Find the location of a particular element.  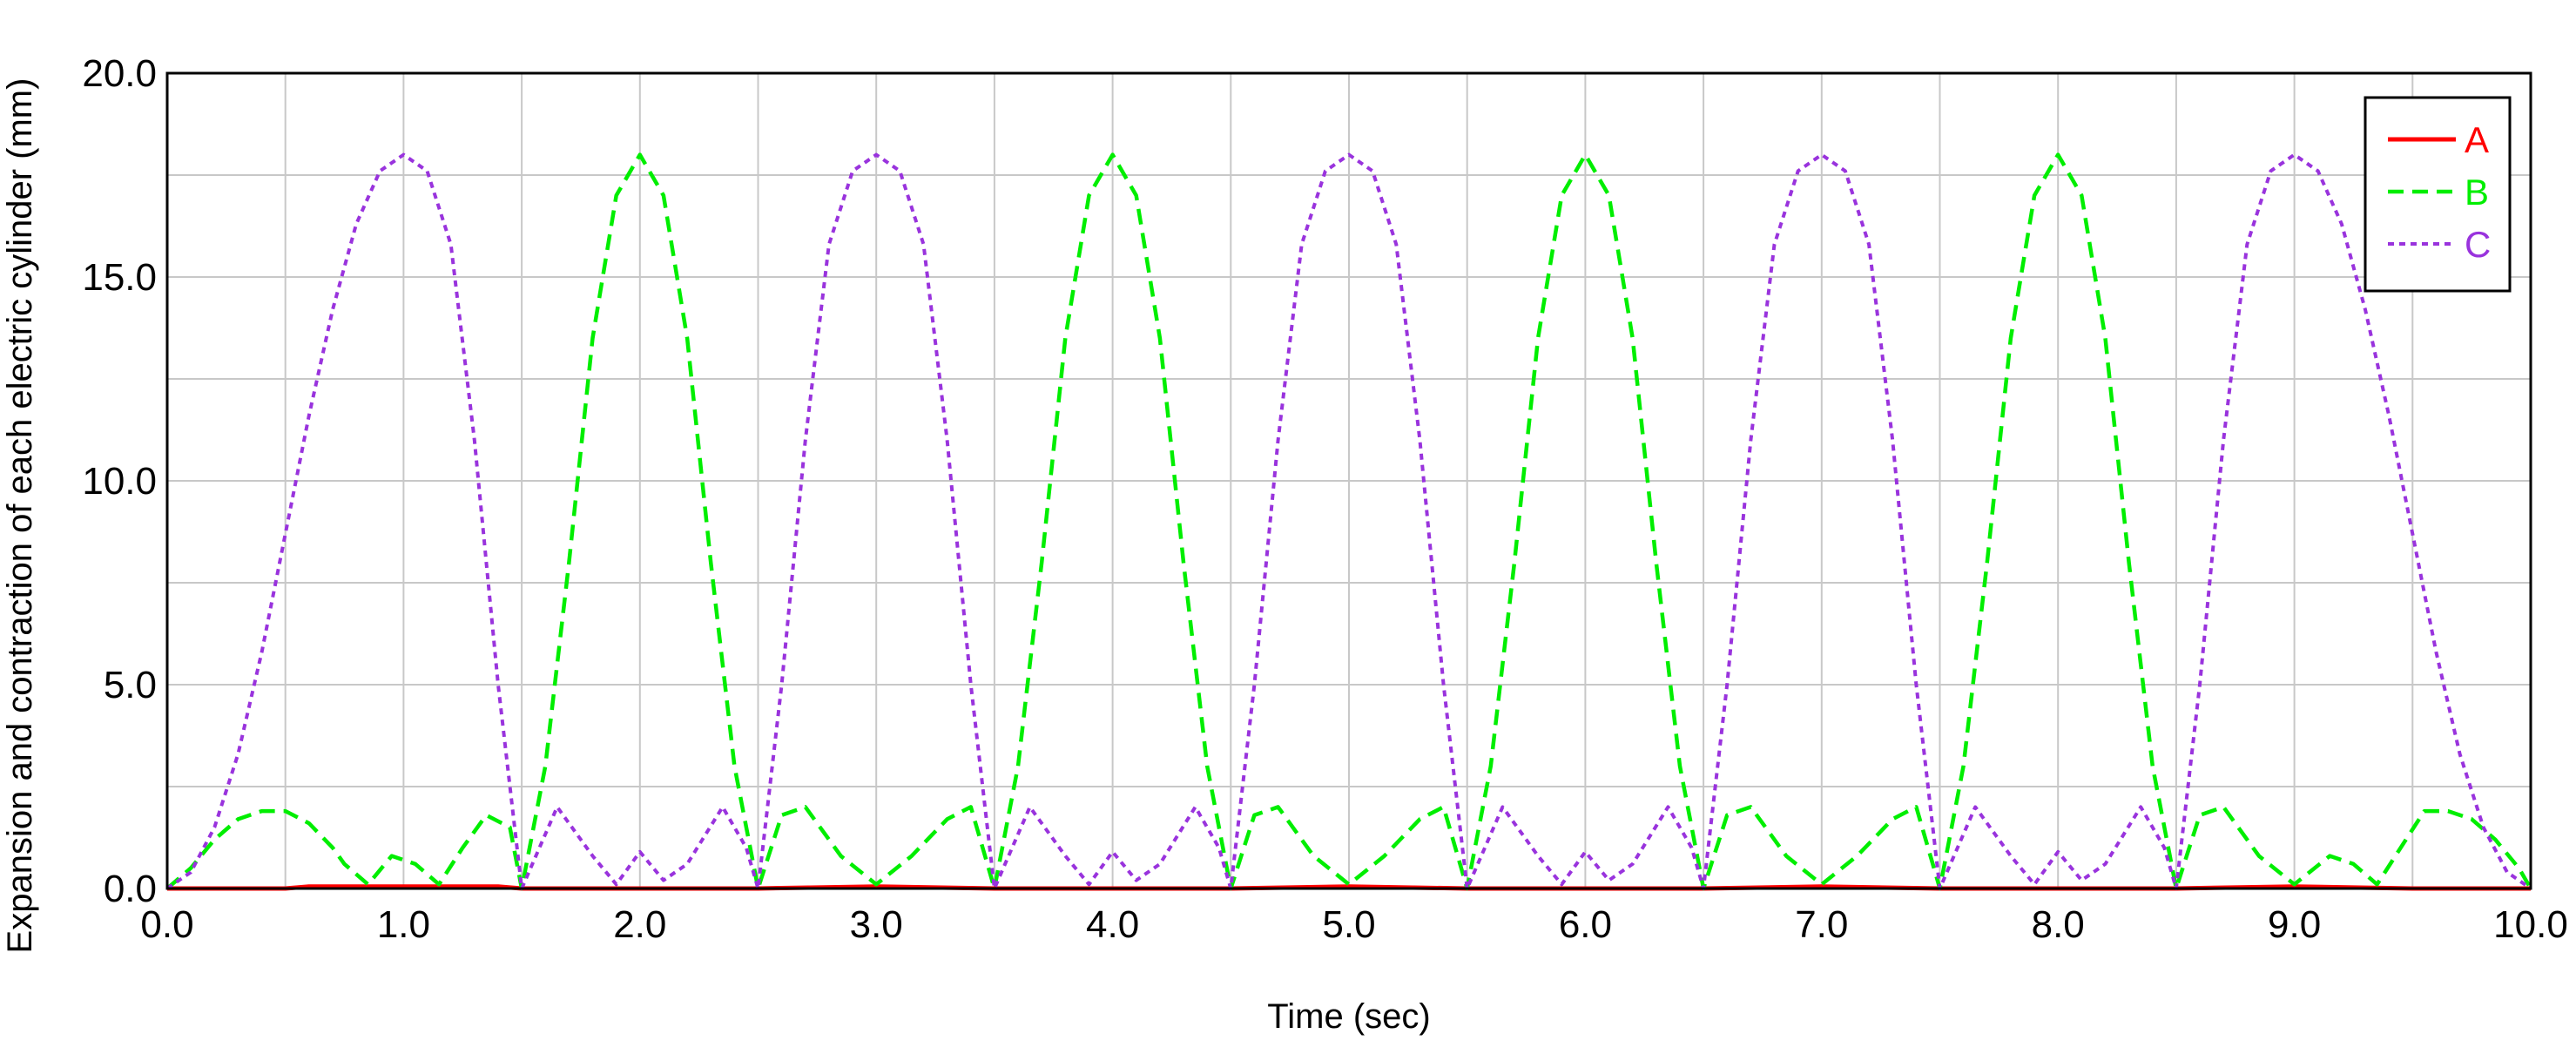

legend-label-a: A is located at coordinates (2477, 139).